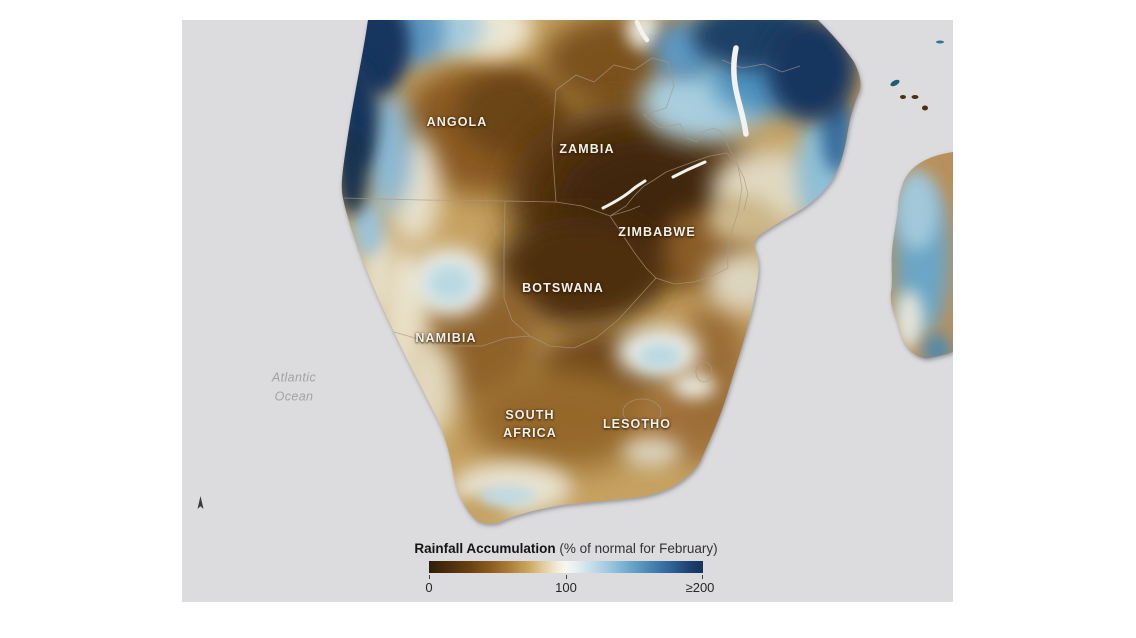  What do you see at coordinates (566, 587) in the screenshot?
I see `legend-label-100: 100` at bounding box center [566, 587].